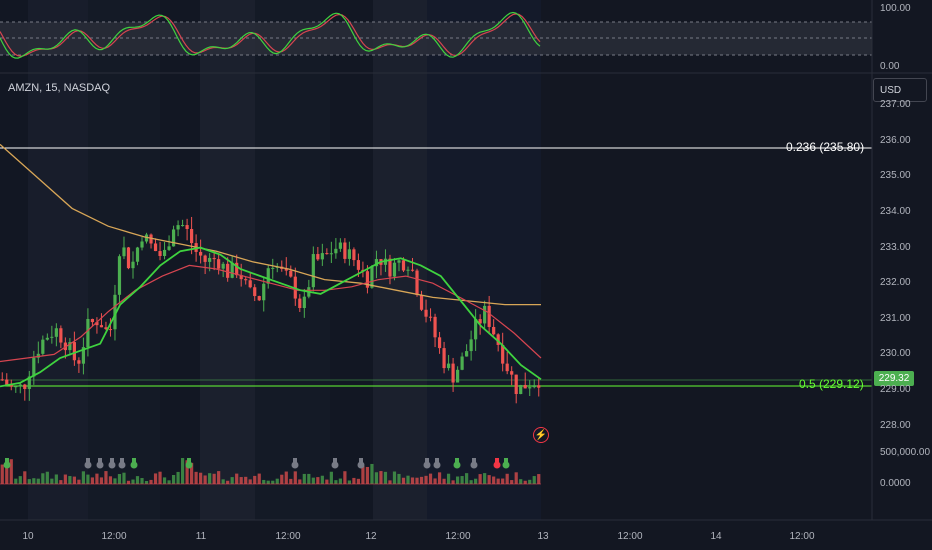  I want to click on lightning-icon: ⚡, so click(541, 435).